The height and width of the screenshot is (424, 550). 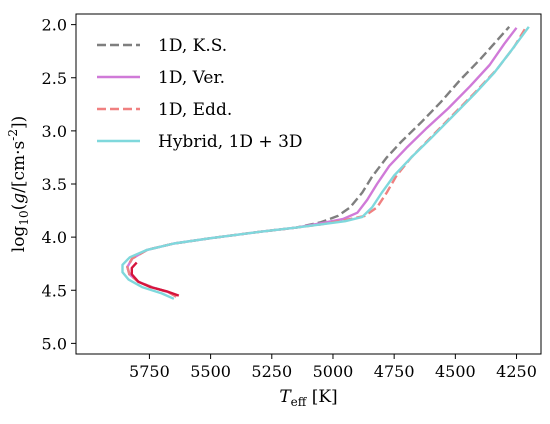 What do you see at coordinates (18, 184) in the screenshot?
I see `y-axis-label: log10(g/[cm·s-2])` at bounding box center [18, 184].